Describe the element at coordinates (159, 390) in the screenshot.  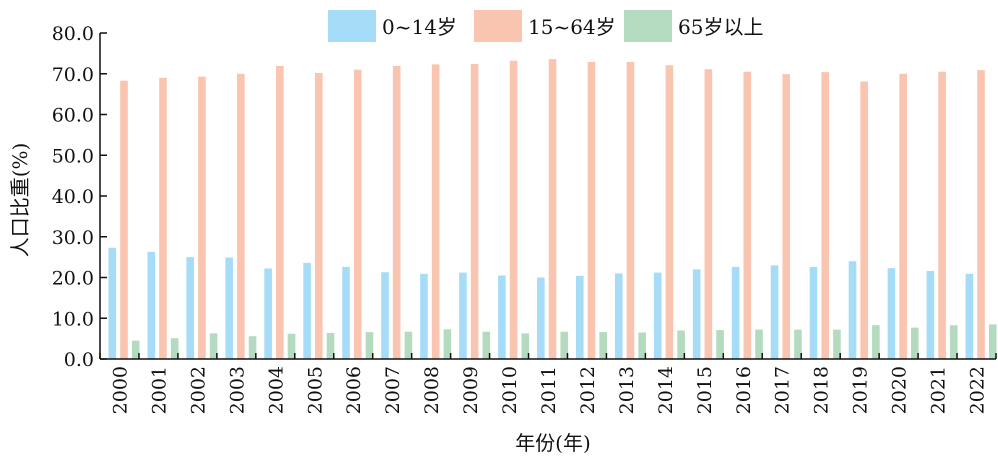
I see `x-tick-label: 2001` at that location.